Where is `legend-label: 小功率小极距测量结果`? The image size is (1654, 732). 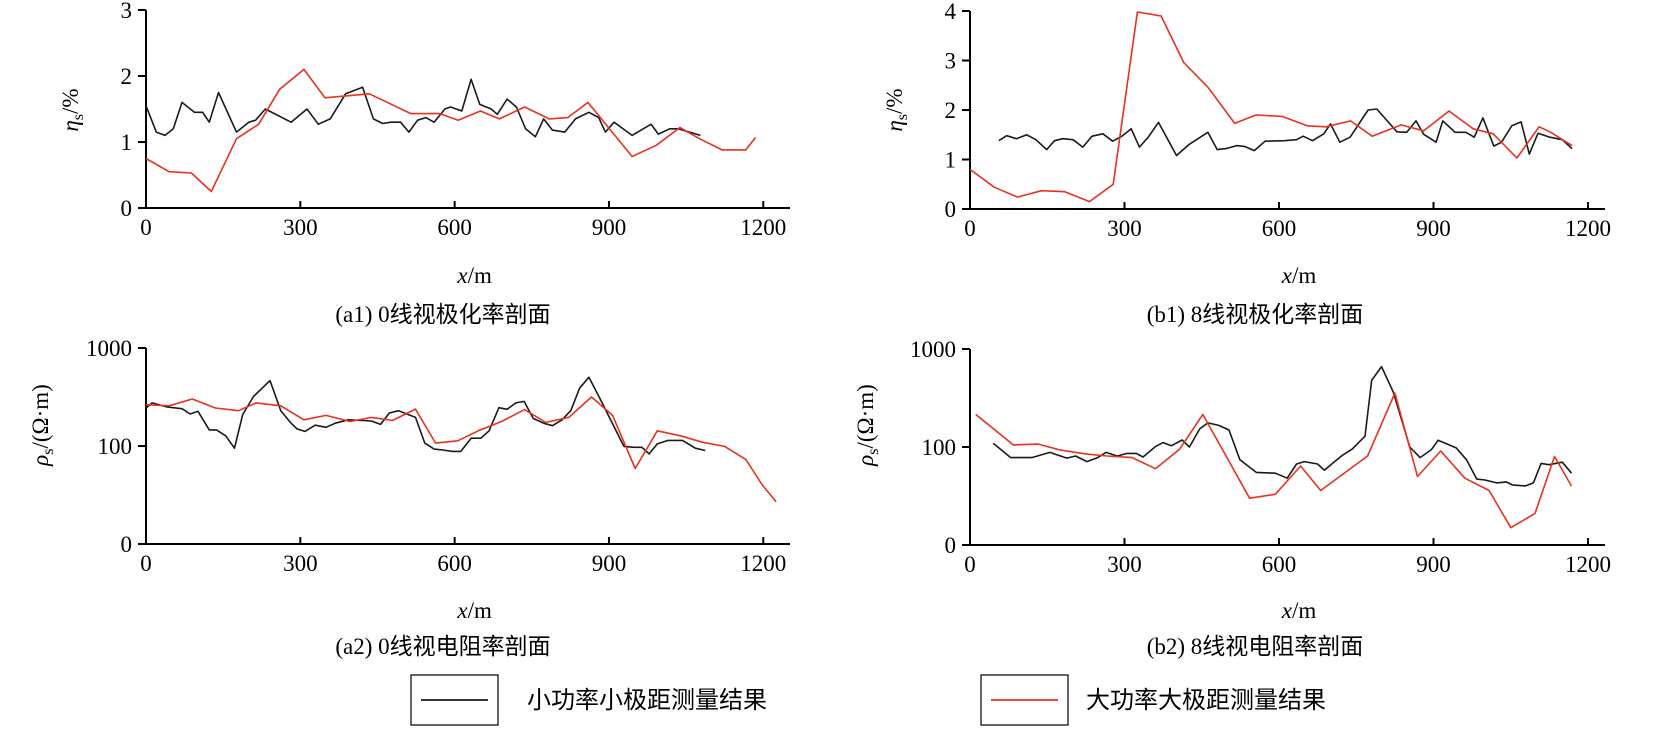 legend-label: 小功率小极距测量结果 is located at coordinates (647, 700).